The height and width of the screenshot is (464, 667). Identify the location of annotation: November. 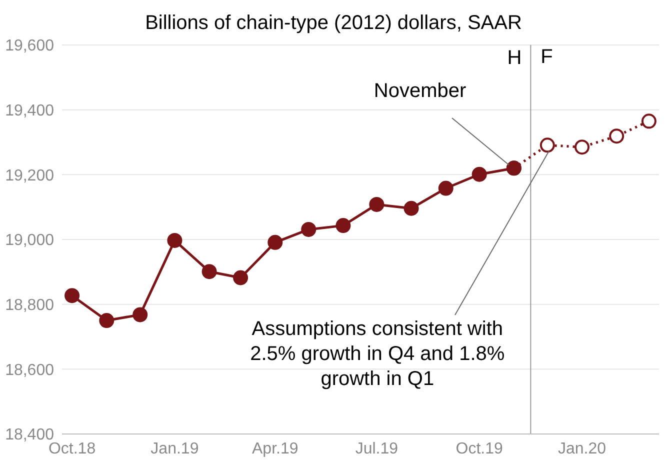
(420, 92).